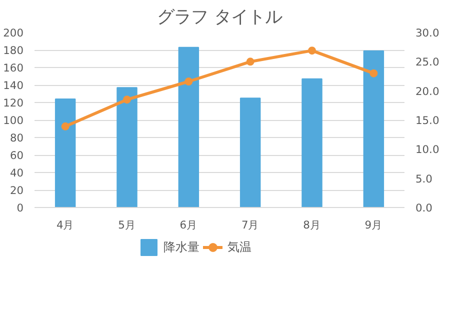  I want to click on legend-label: 気温, so click(239, 247).